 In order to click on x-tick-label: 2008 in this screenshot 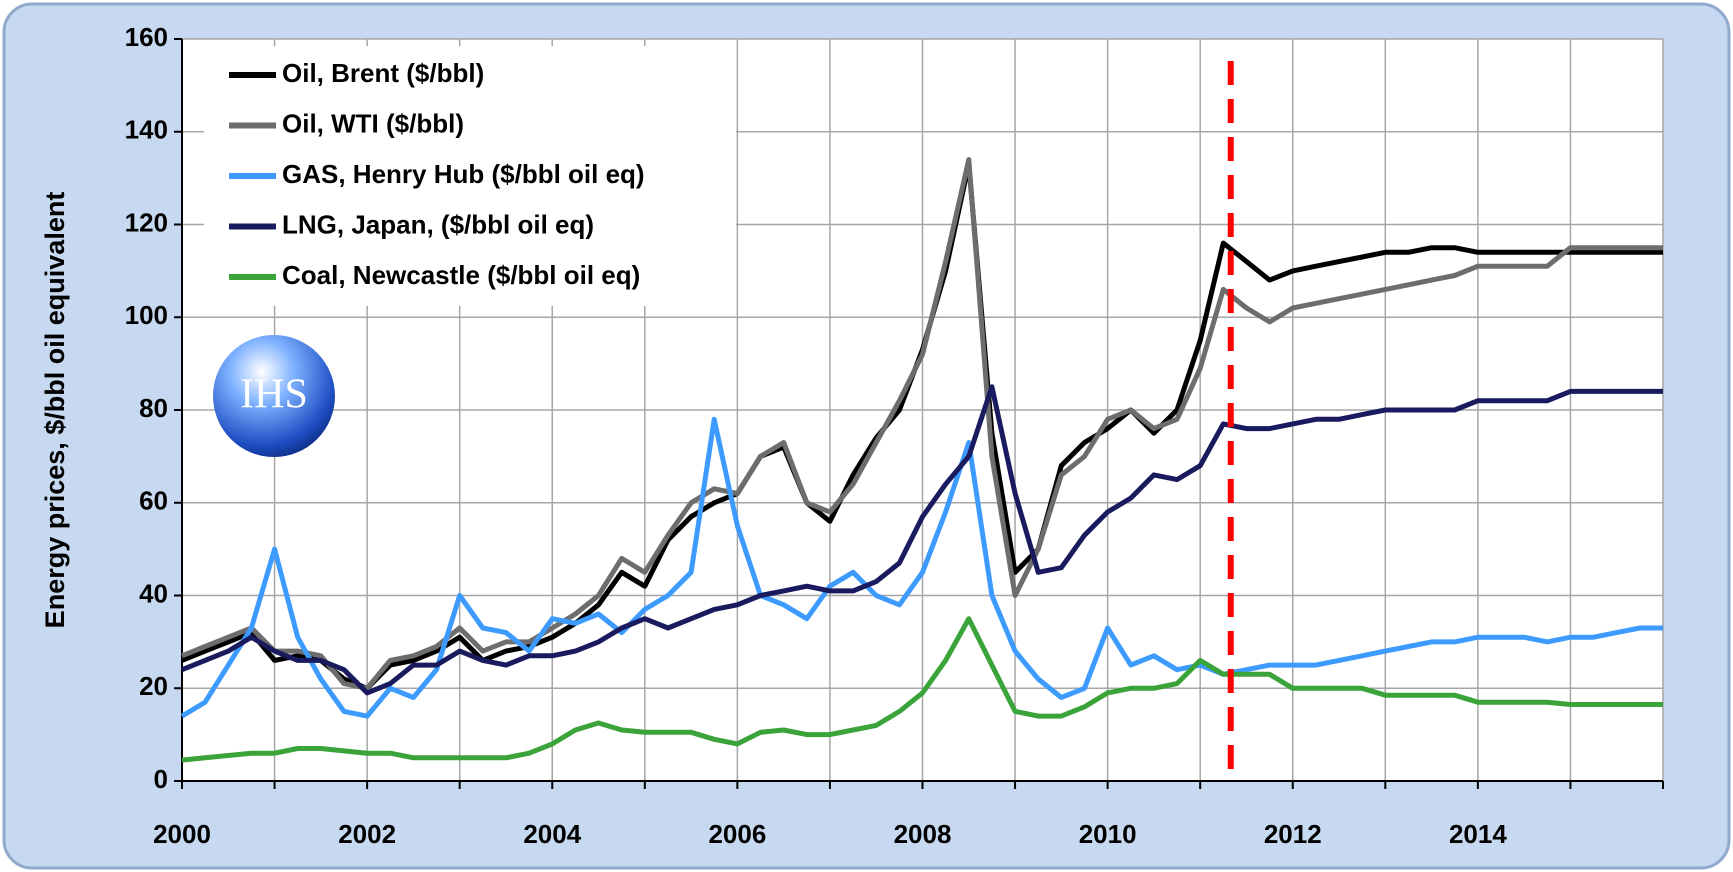, I will do `click(923, 834)`.